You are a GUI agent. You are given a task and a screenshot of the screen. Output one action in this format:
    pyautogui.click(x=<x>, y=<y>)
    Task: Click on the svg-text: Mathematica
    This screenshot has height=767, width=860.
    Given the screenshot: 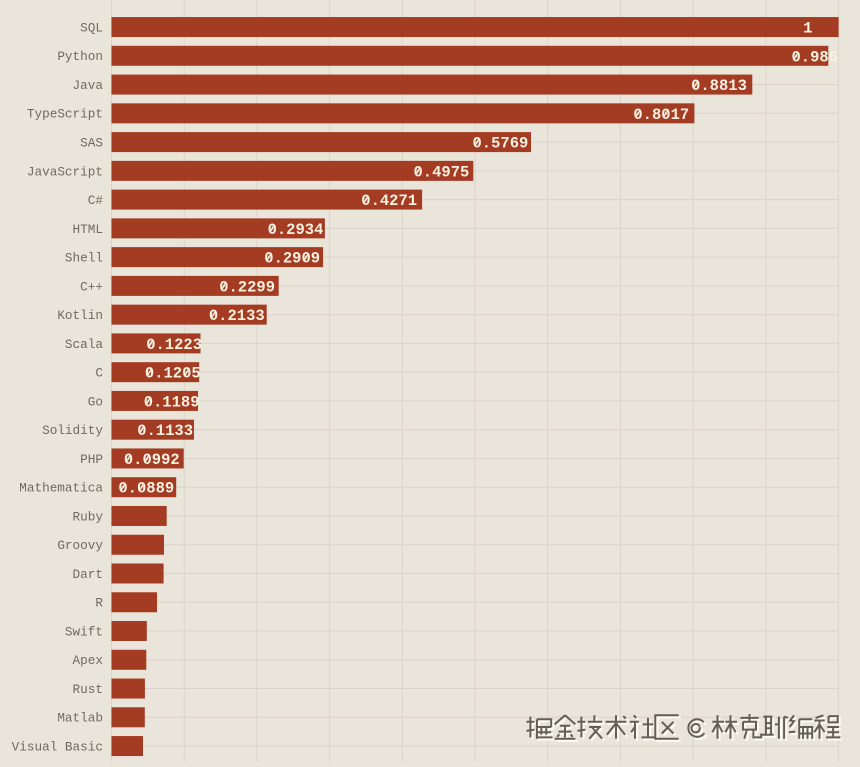 What is the action you would take?
    pyautogui.click(x=61, y=488)
    